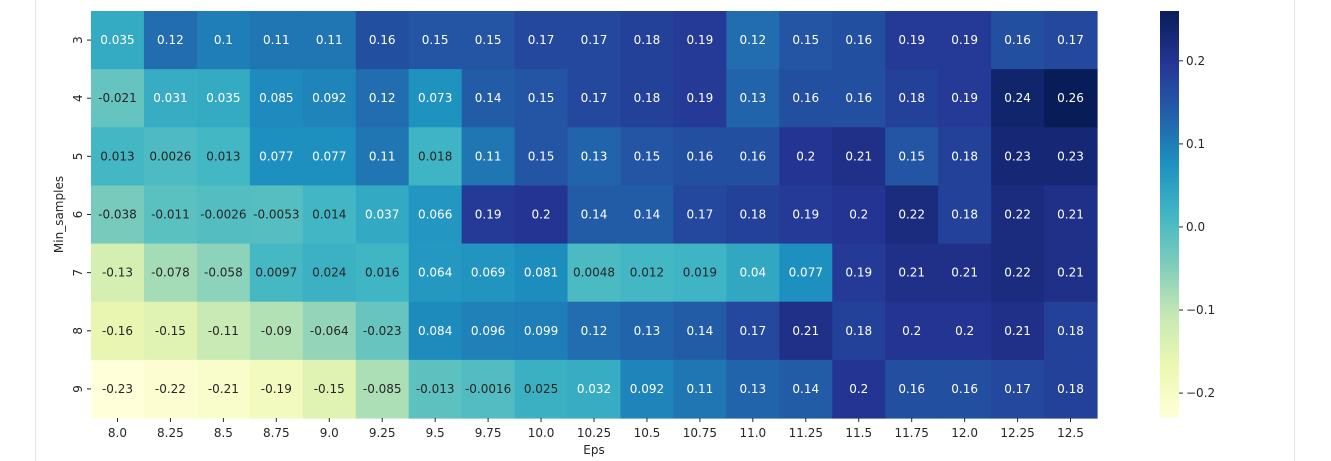  Describe the element at coordinates (276, 331) in the screenshot. I see `cell-value-label: -0.09` at that location.